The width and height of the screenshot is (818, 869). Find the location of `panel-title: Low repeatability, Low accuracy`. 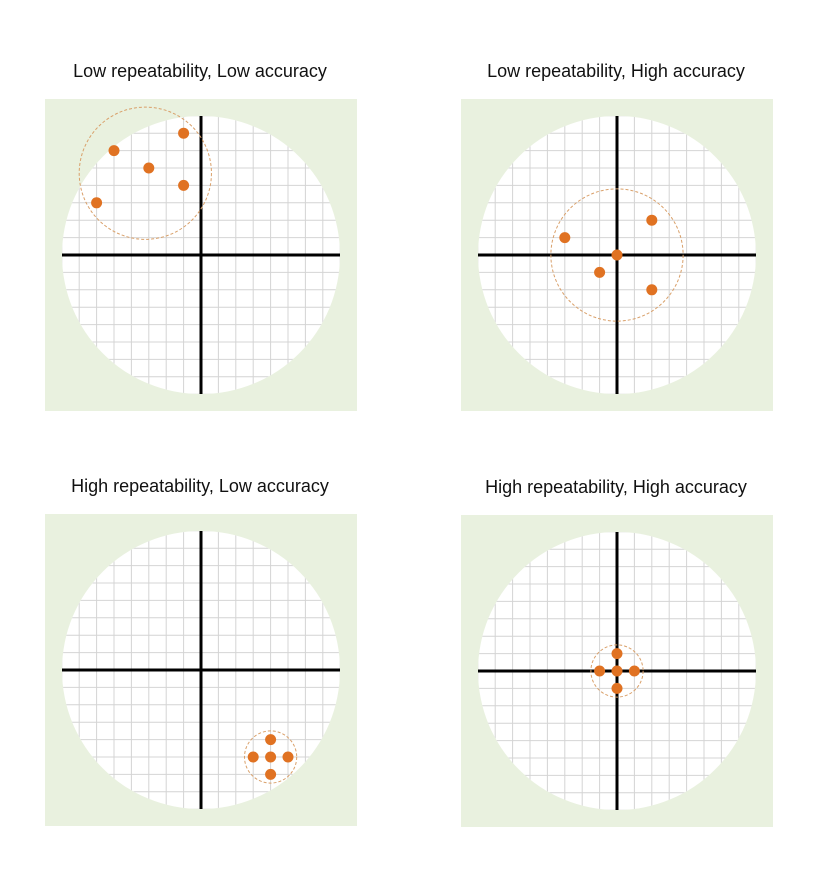

panel-title: Low repeatability, Low accuracy is located at coordinates (200, 71).